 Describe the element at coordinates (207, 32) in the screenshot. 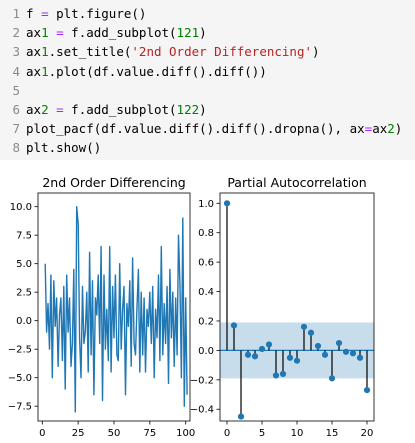

I see `code-line: 2 ax1 = f.add_subplot(121)` at that location.